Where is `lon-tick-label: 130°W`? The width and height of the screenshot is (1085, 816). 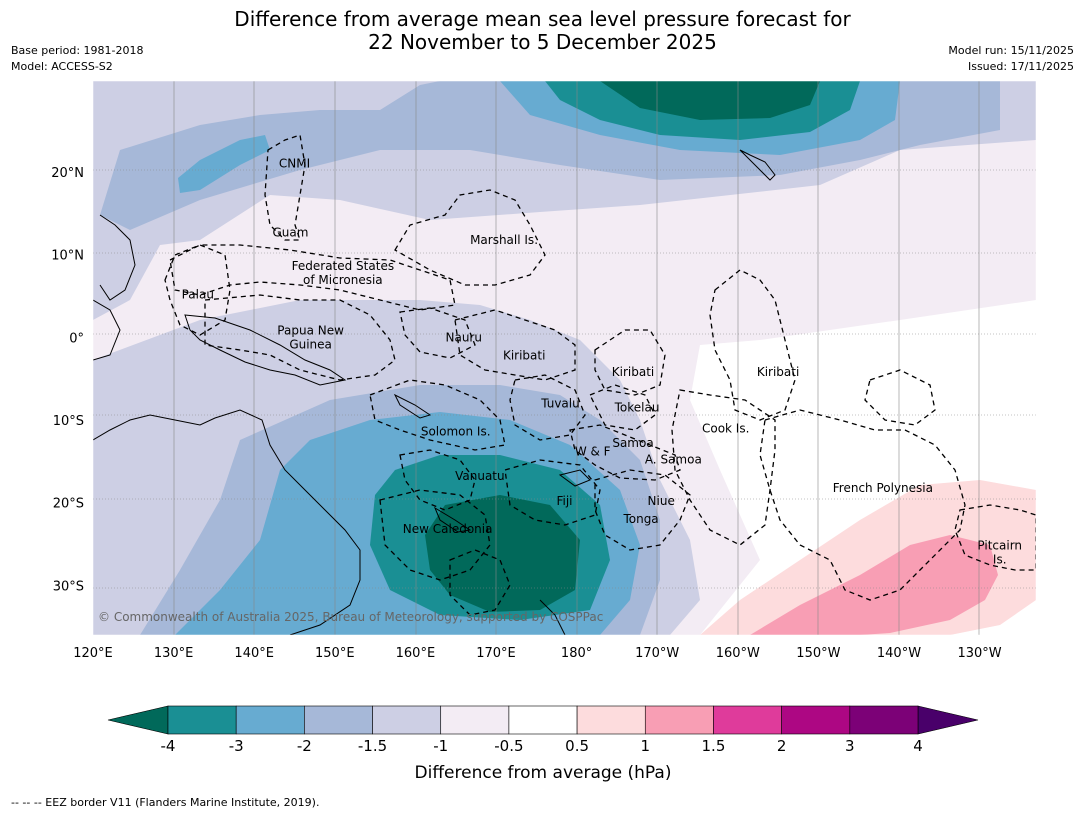
lon-tick-label: 130°W is located at coordinates (979, 653).